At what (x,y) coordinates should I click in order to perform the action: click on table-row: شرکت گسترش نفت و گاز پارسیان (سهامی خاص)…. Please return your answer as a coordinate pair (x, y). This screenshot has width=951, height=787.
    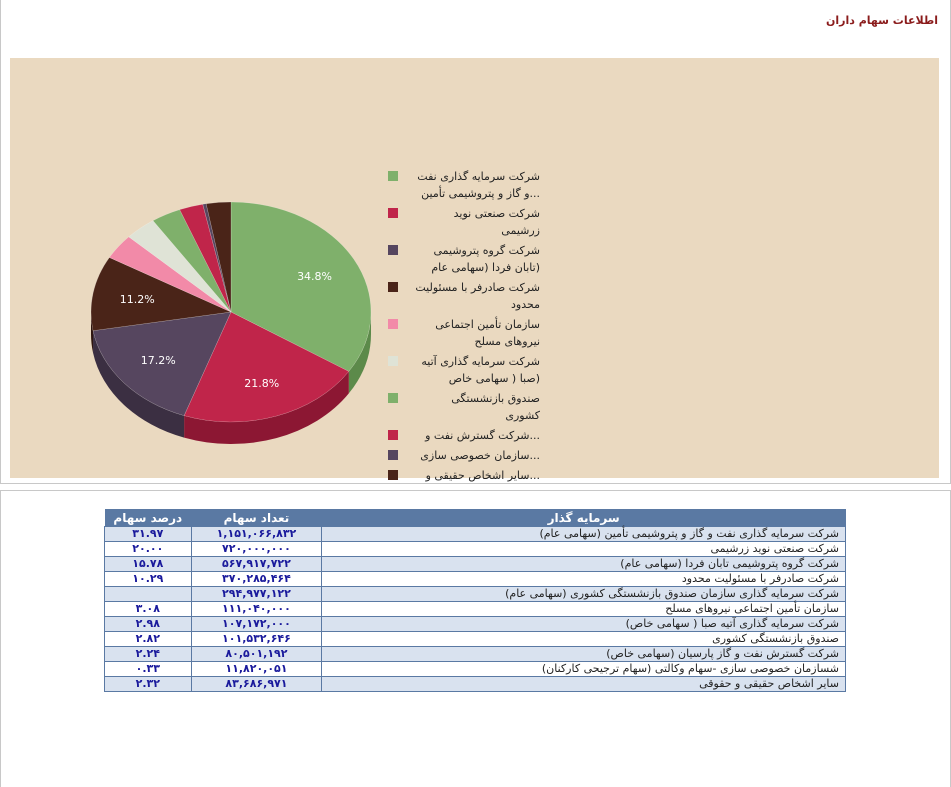
    Looking at the image, I should click on (475, 654).